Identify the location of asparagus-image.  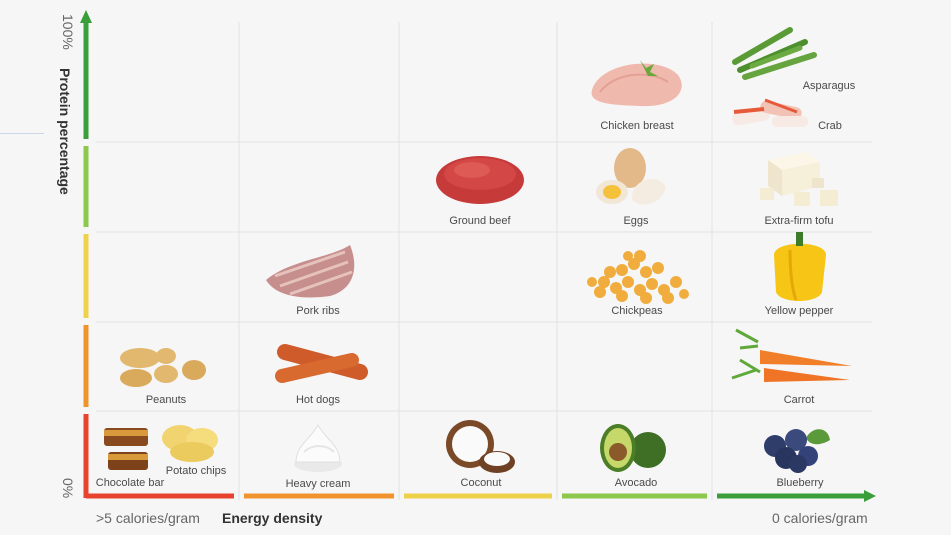
(774, 53).